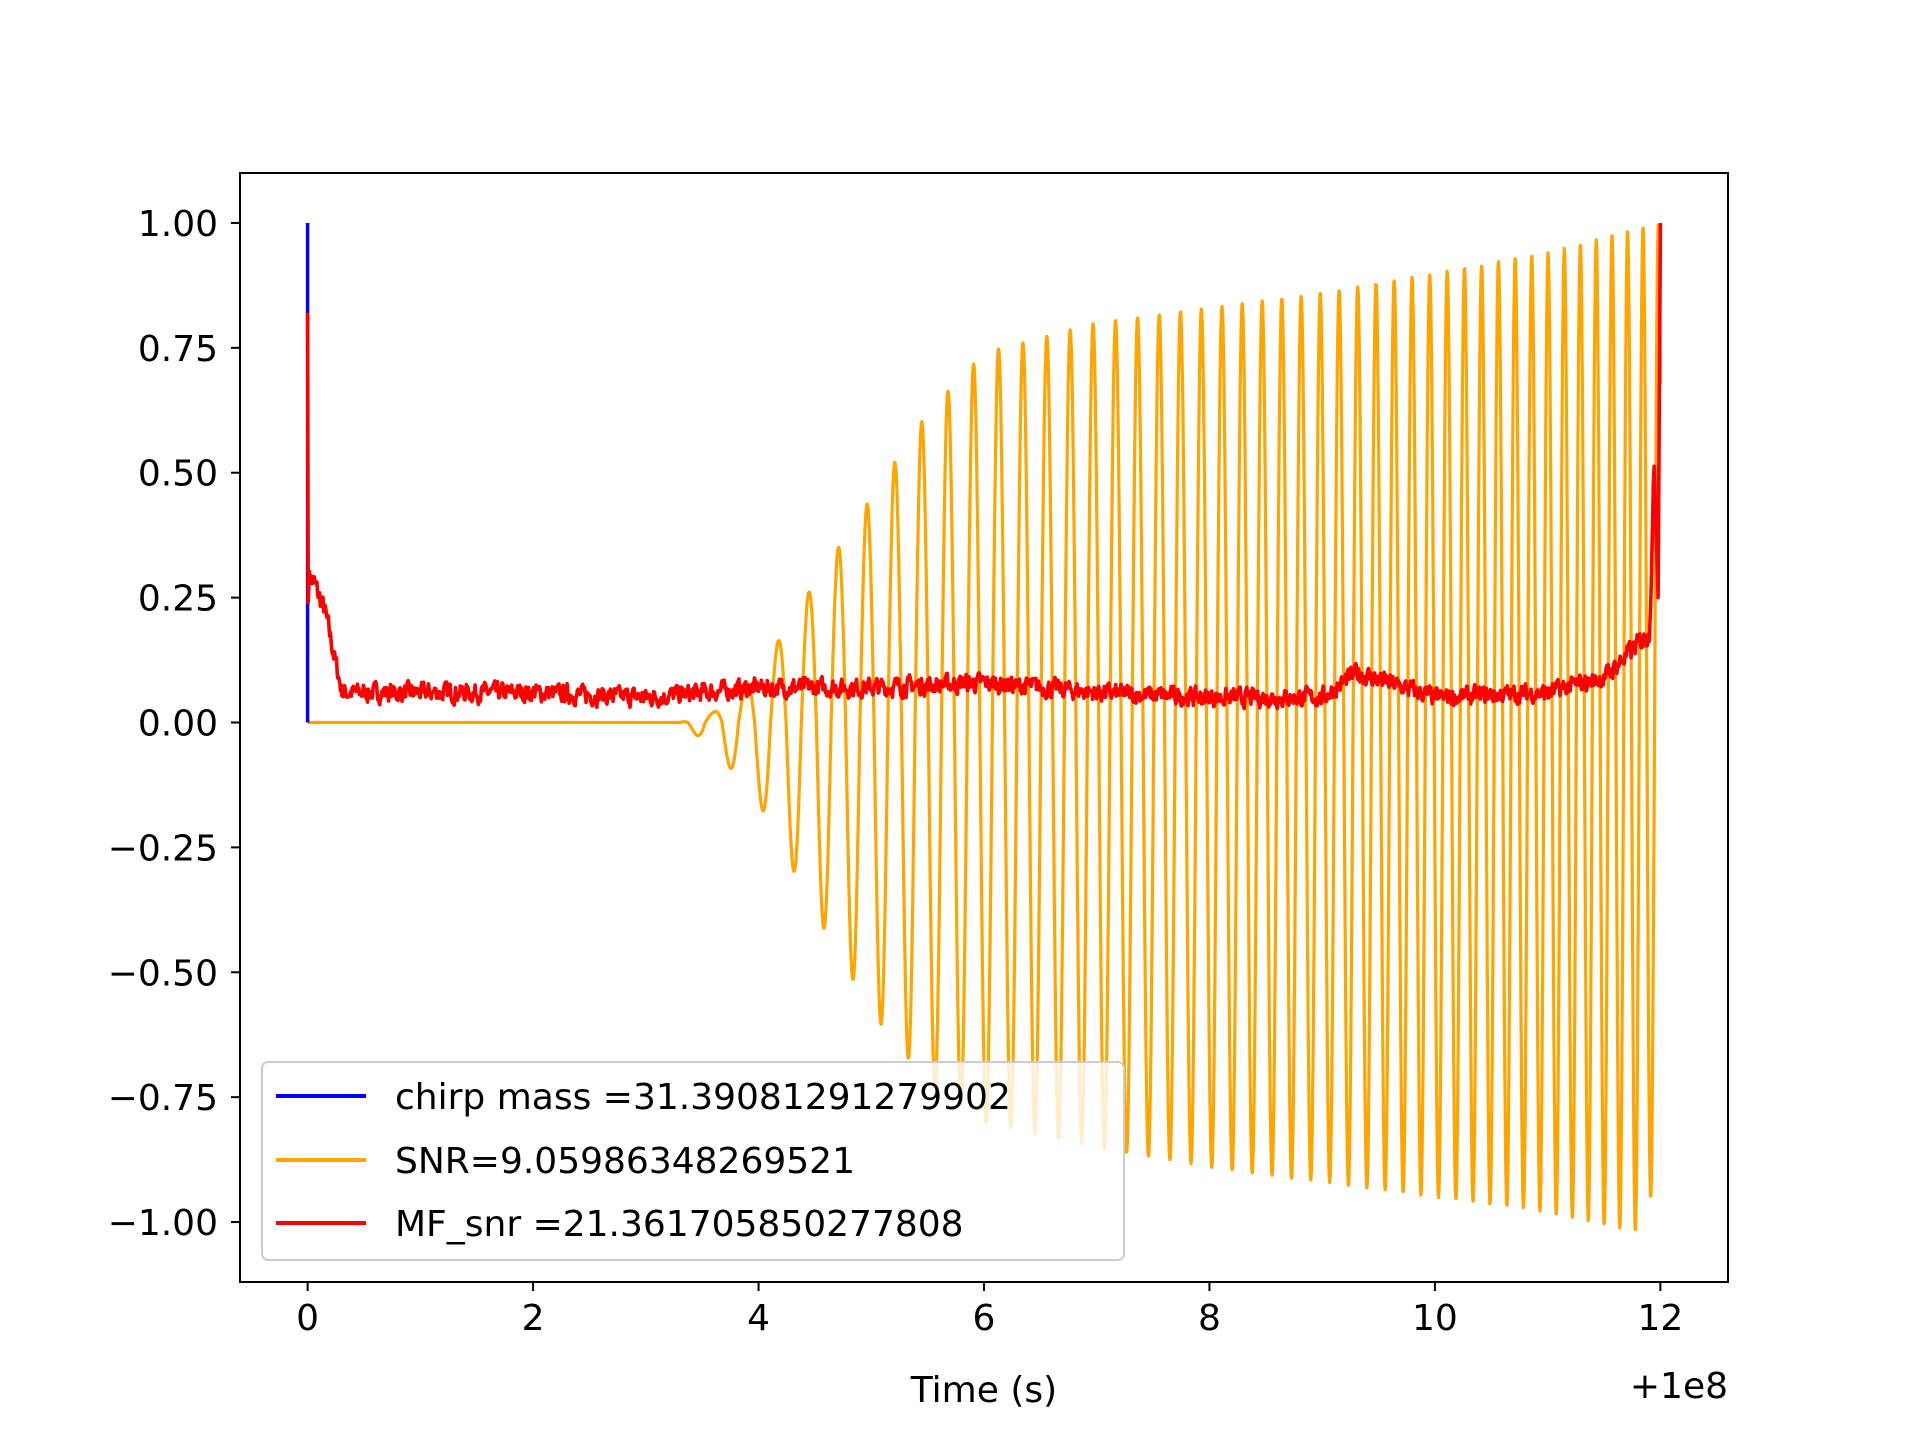  I want to click on y-tick-label: −0.75, so click(163, 1098).